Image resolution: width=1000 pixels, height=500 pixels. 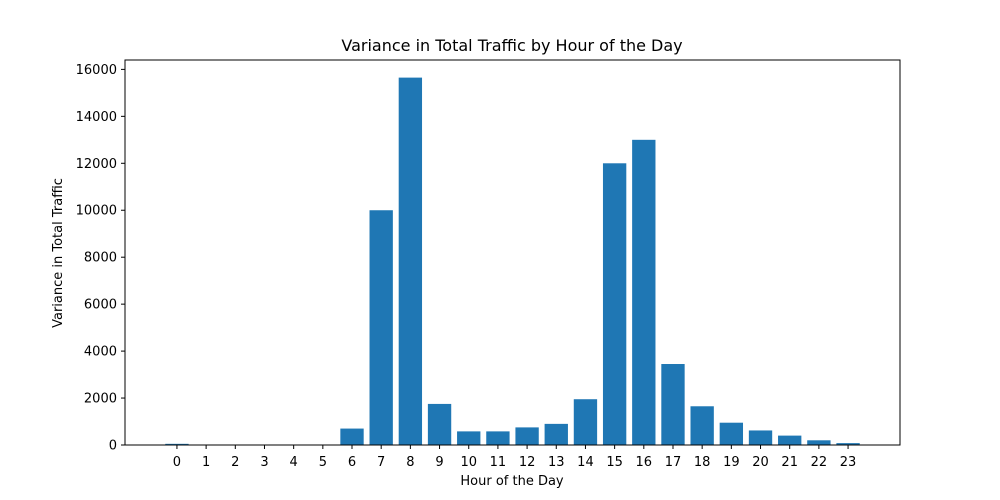 I want to click on x-tick-label: 2, so click(x=235, y=462).